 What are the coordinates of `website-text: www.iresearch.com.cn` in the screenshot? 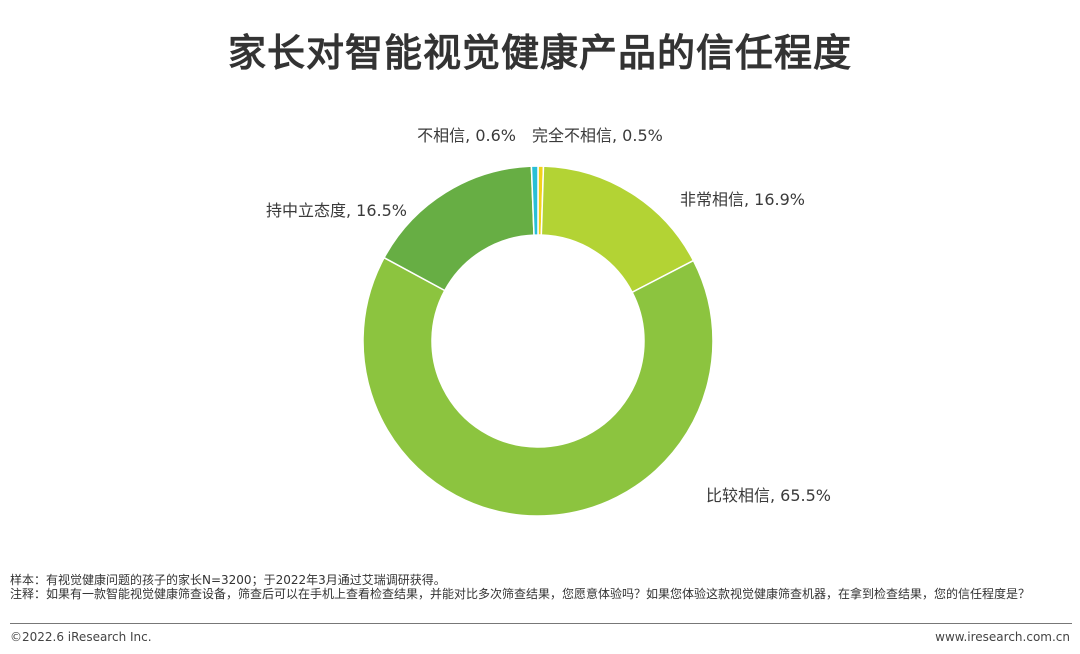 It's located at (1002, 637).